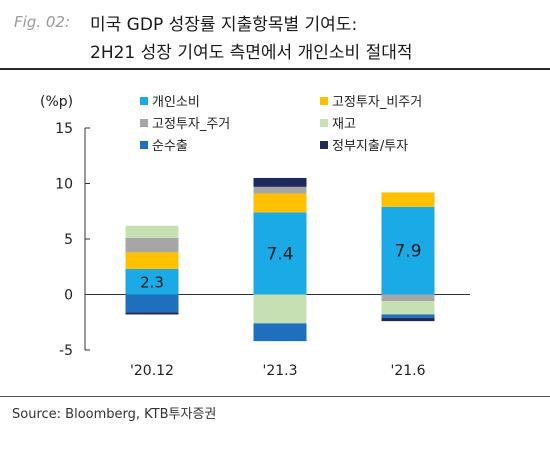 The height and width of the screenshot is (465, 550). I want to click on legend-label: 정부지출/투자, so click(370, 146).